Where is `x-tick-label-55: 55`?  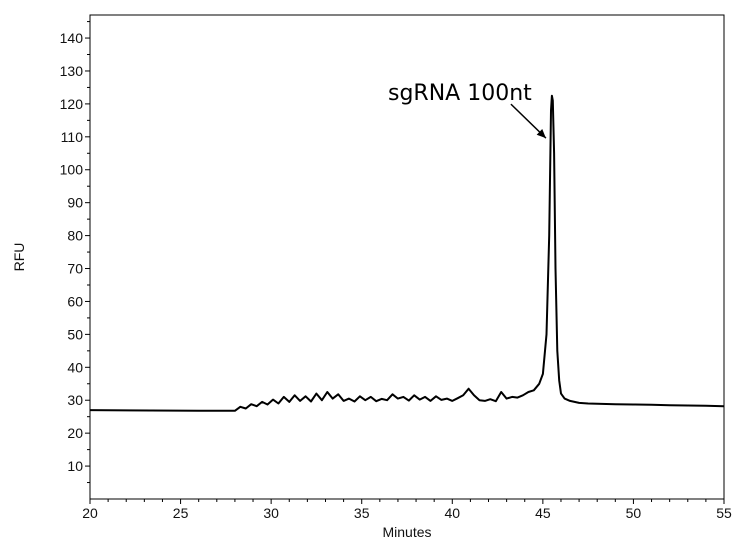
x-tick-label-55: 55 is located at coordinates (724, 513).